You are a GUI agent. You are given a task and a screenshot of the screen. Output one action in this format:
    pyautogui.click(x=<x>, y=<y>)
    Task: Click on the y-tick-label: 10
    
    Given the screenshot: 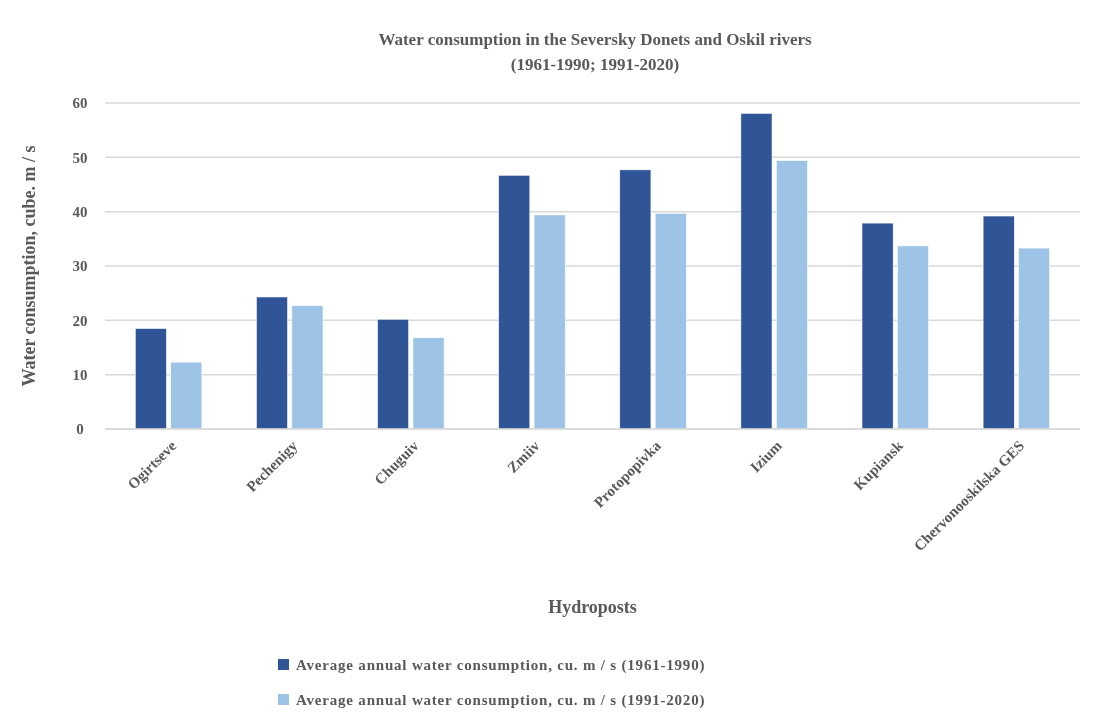 What is the action you would take?
    pyautogui.click(x=80, y=374)
    